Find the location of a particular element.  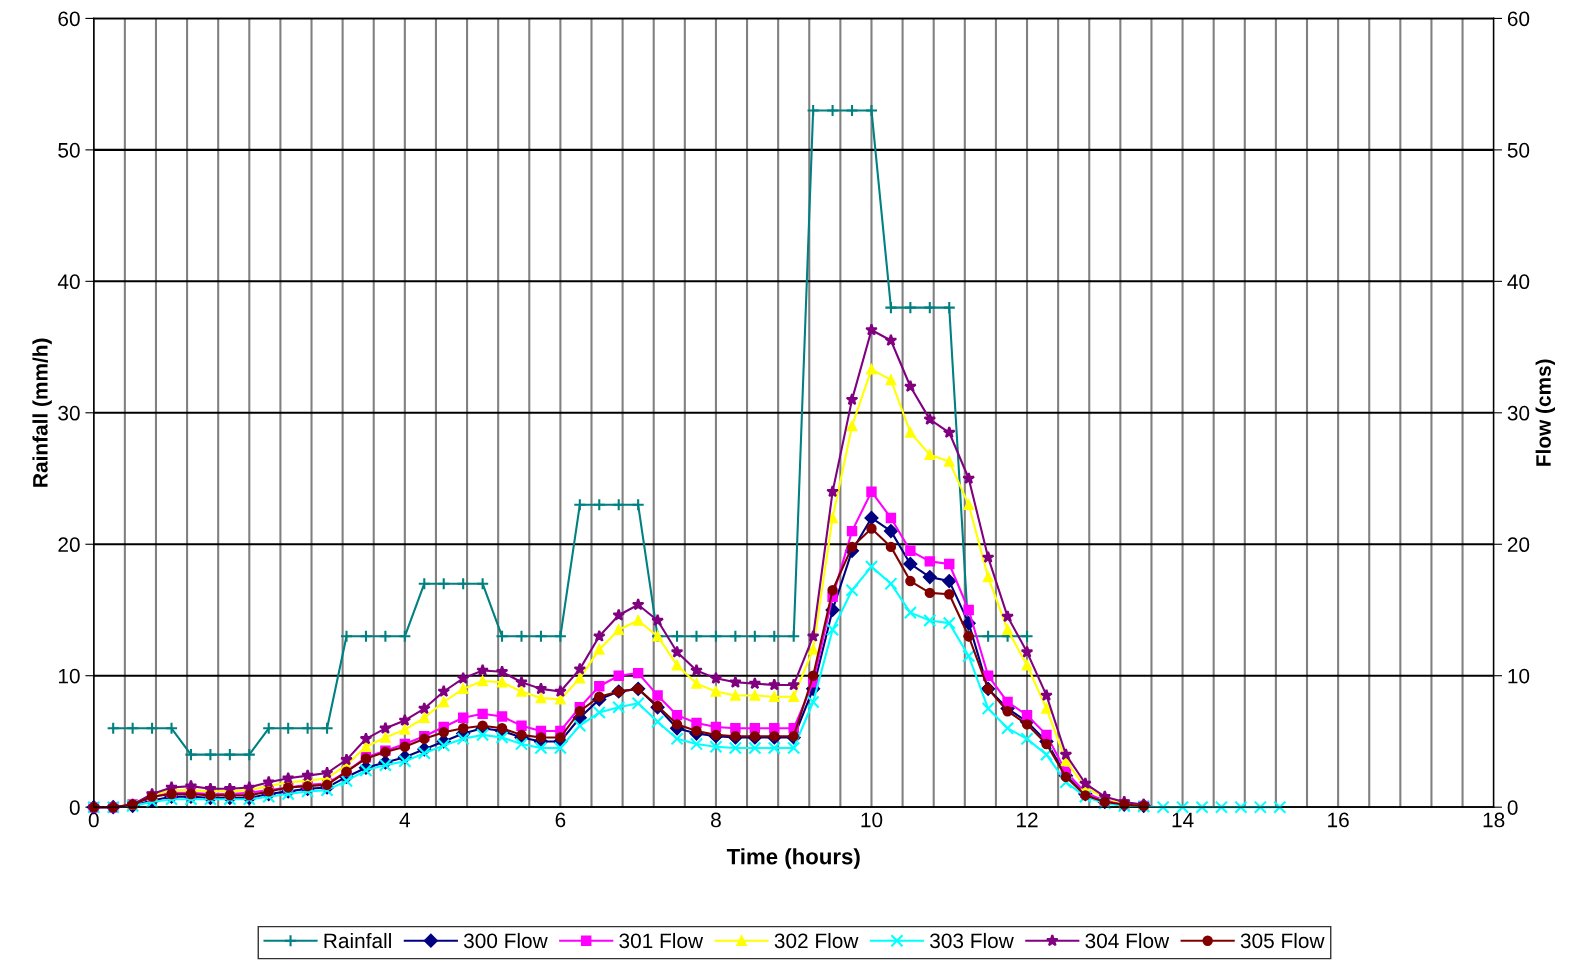

x-tick-label: 18 is located at coordinates (1494, 820).